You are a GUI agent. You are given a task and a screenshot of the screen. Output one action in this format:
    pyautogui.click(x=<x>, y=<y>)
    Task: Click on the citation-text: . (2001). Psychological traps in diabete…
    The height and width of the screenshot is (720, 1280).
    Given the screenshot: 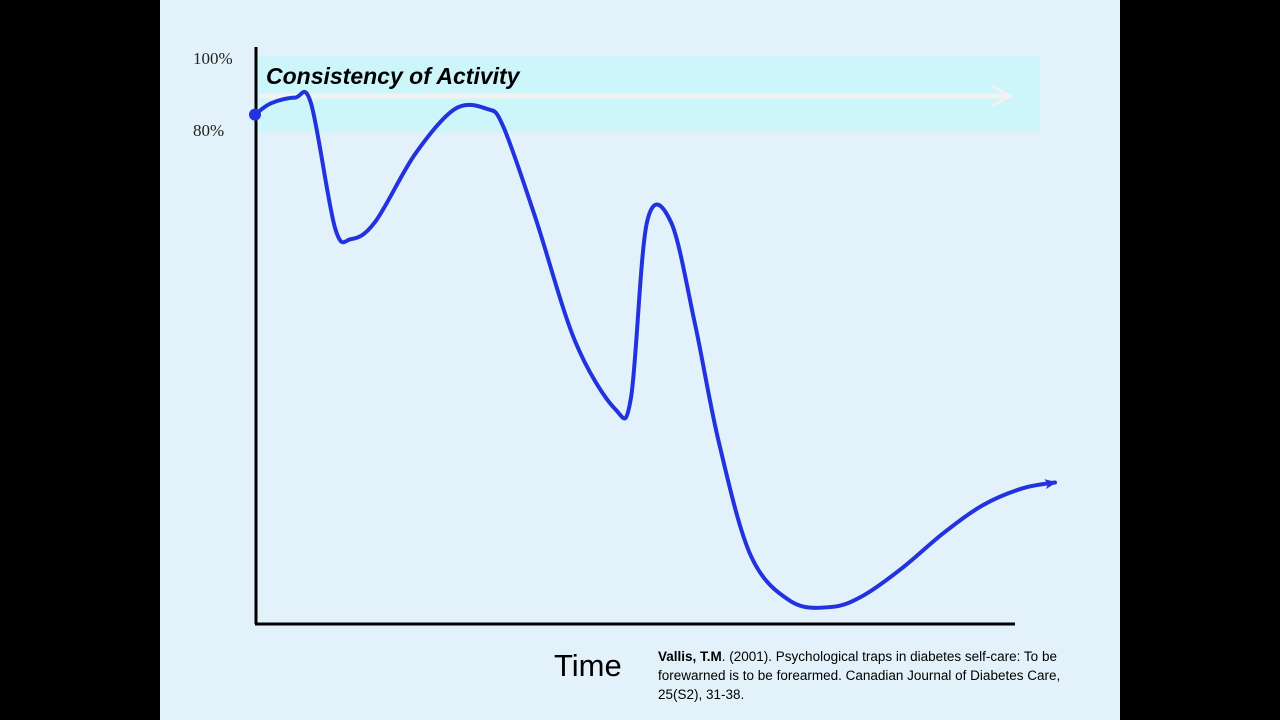 What is the action you would take?
    pyautogui.click(x=859, y=675)
    